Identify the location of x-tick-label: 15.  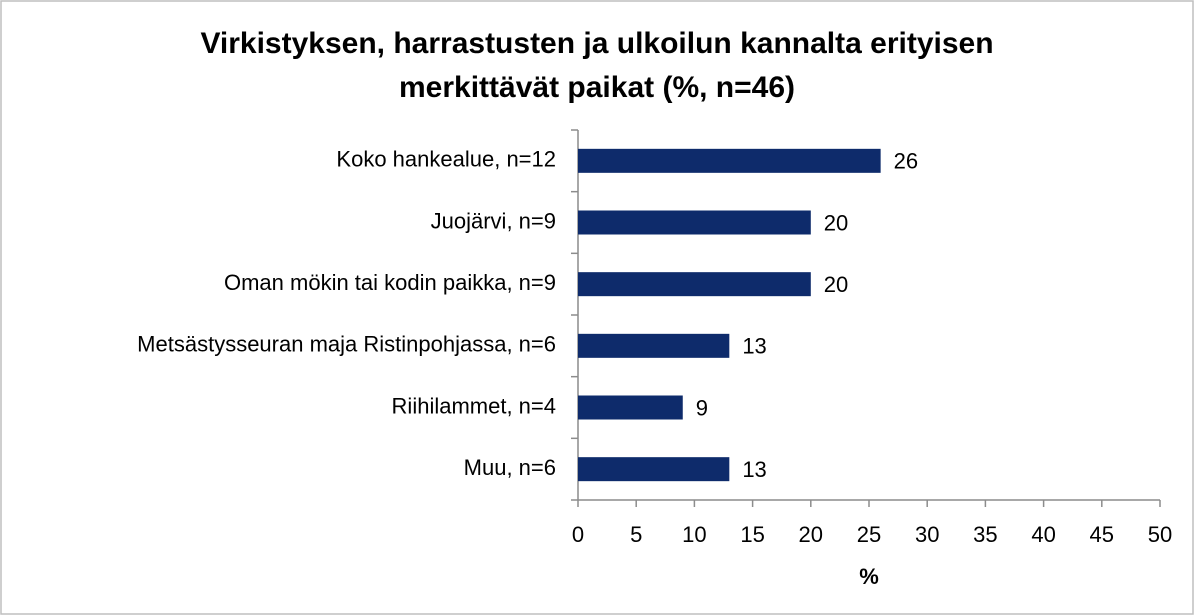
(752, 534).